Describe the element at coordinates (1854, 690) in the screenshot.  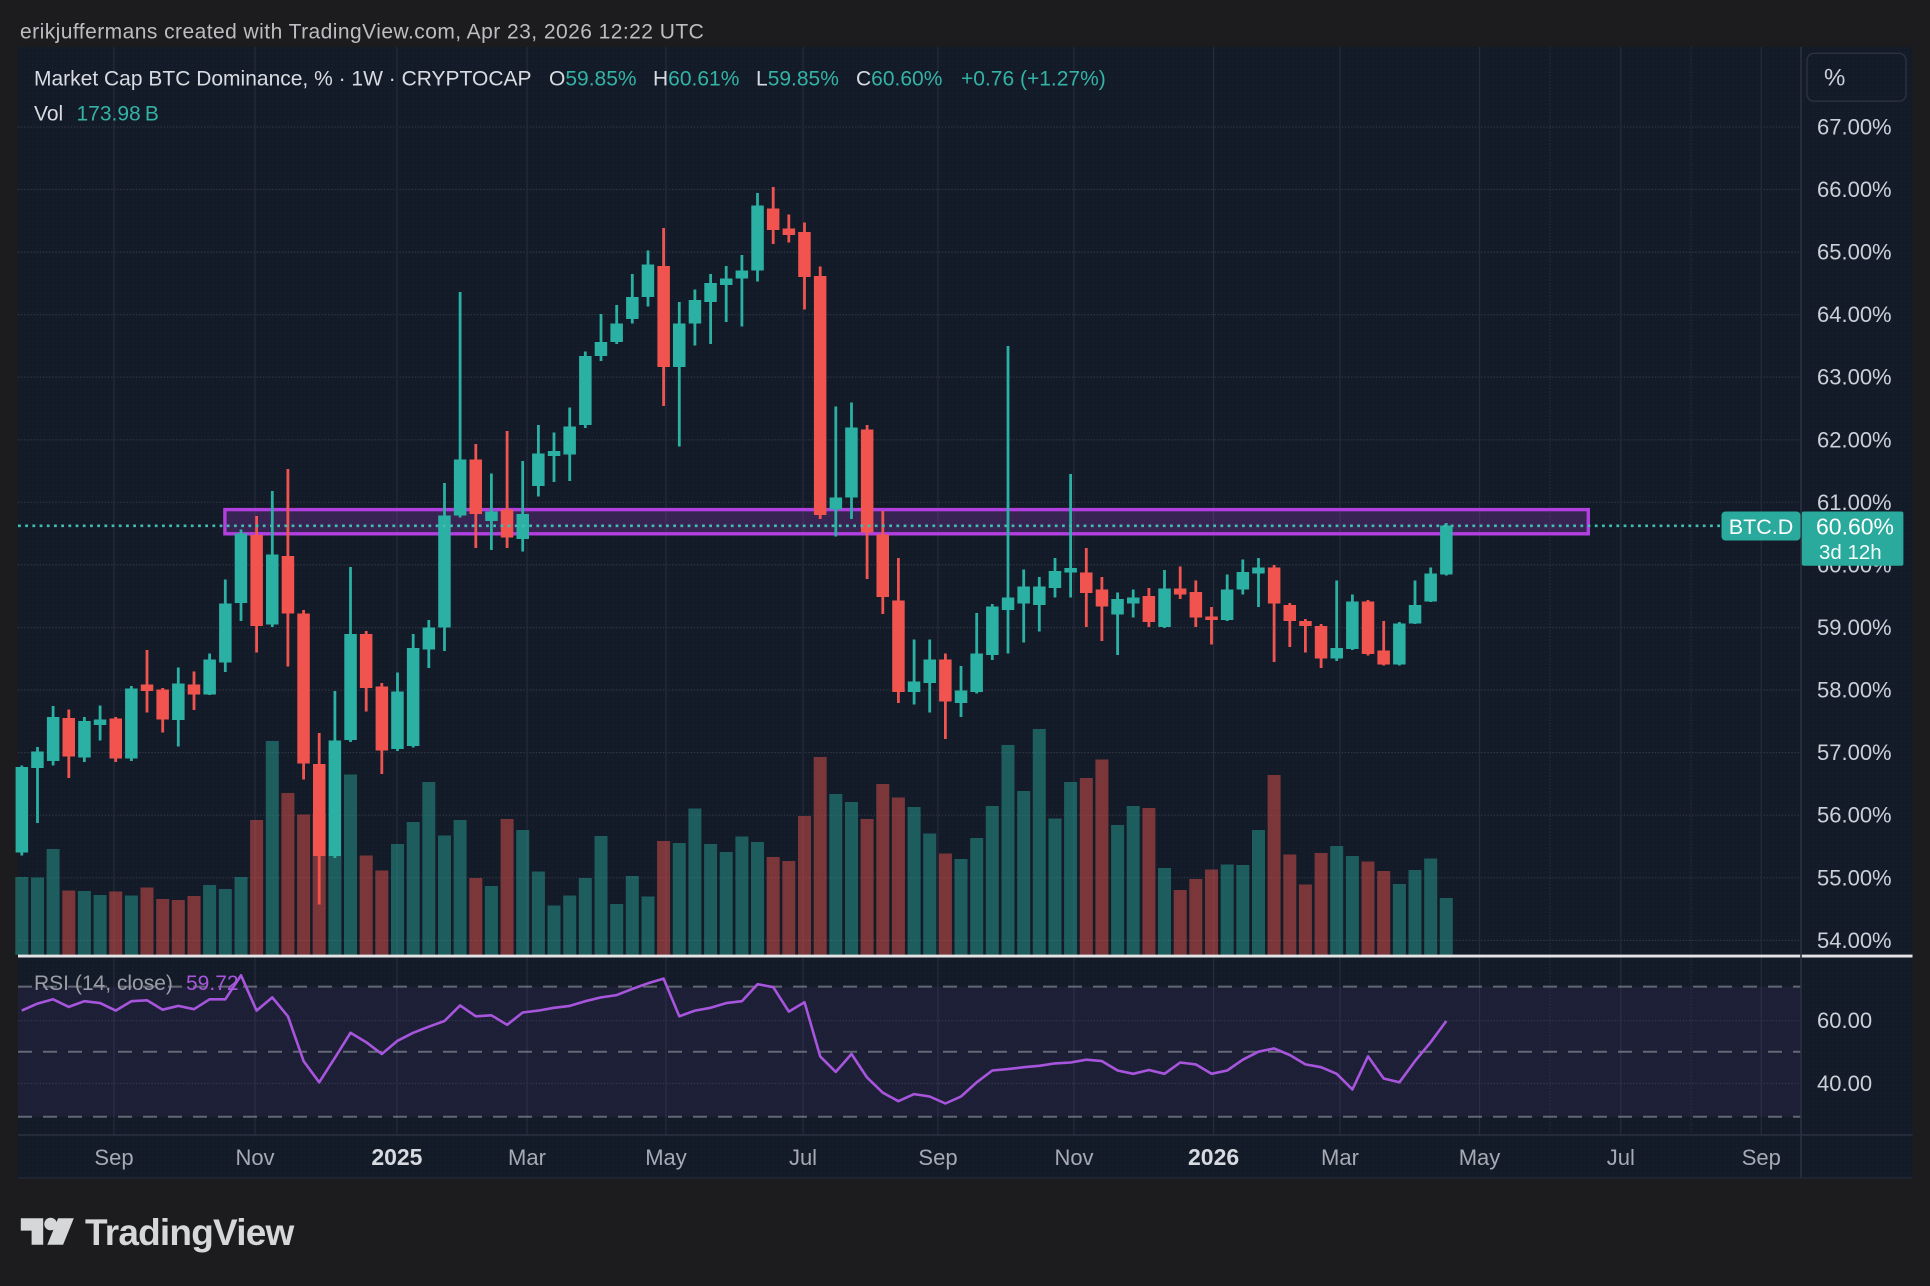
I see `svg-text: 58.00%` at that location.